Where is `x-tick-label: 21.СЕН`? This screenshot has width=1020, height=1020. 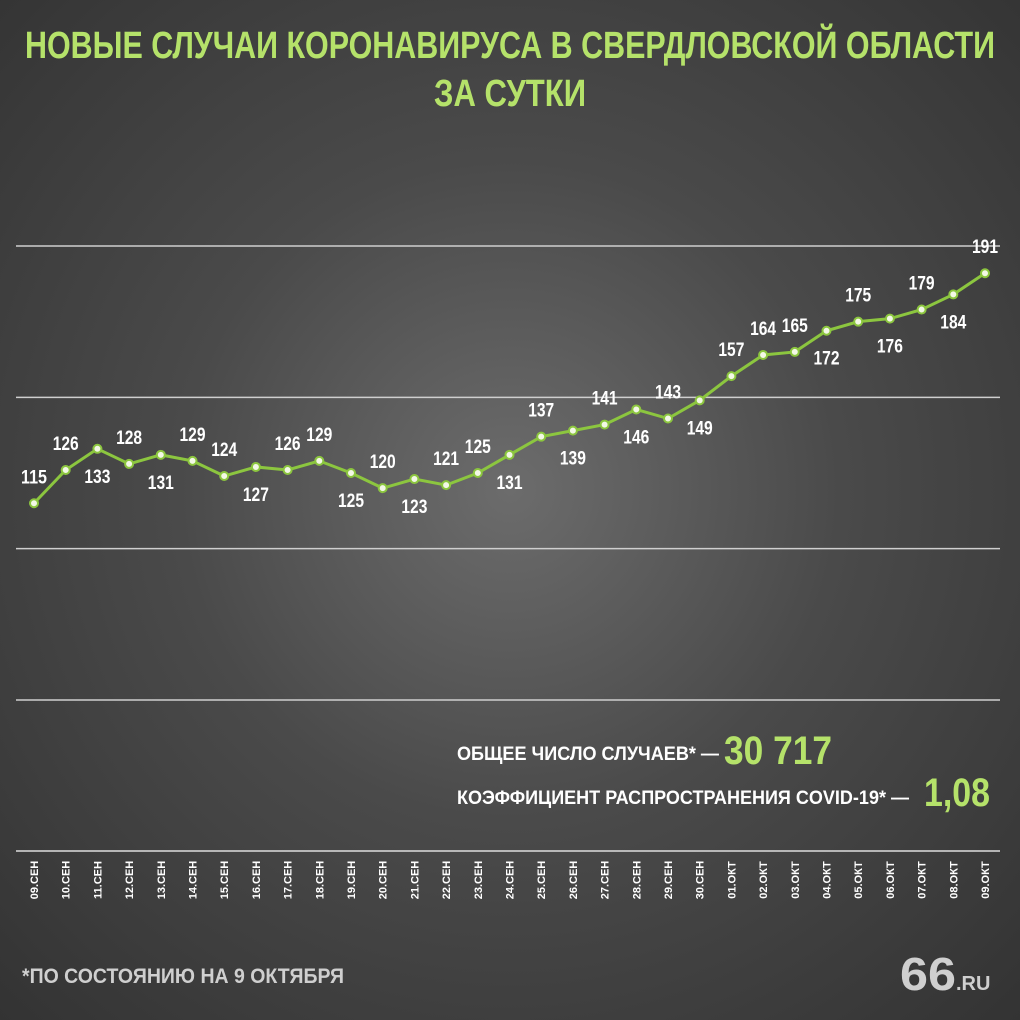
x-tick-label: 21.СЕН is located at coordinates (415, 880).